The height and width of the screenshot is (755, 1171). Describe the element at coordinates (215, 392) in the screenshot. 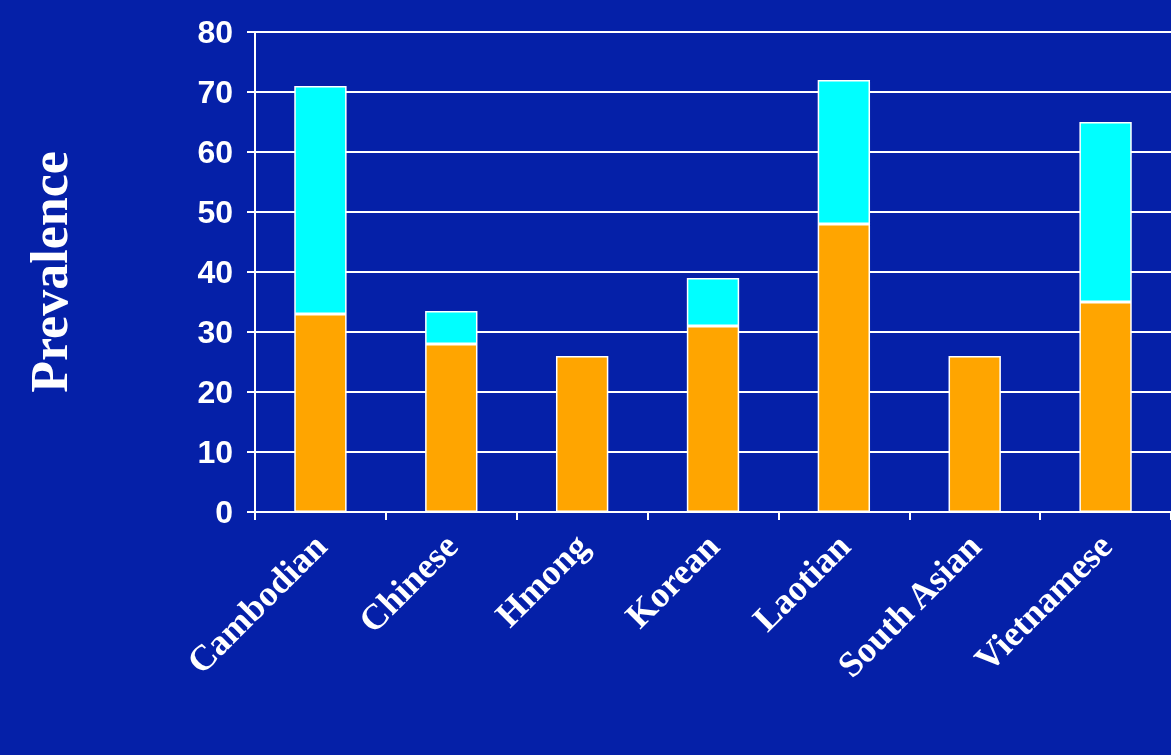

I see `y-tick-label: 20` at that location.